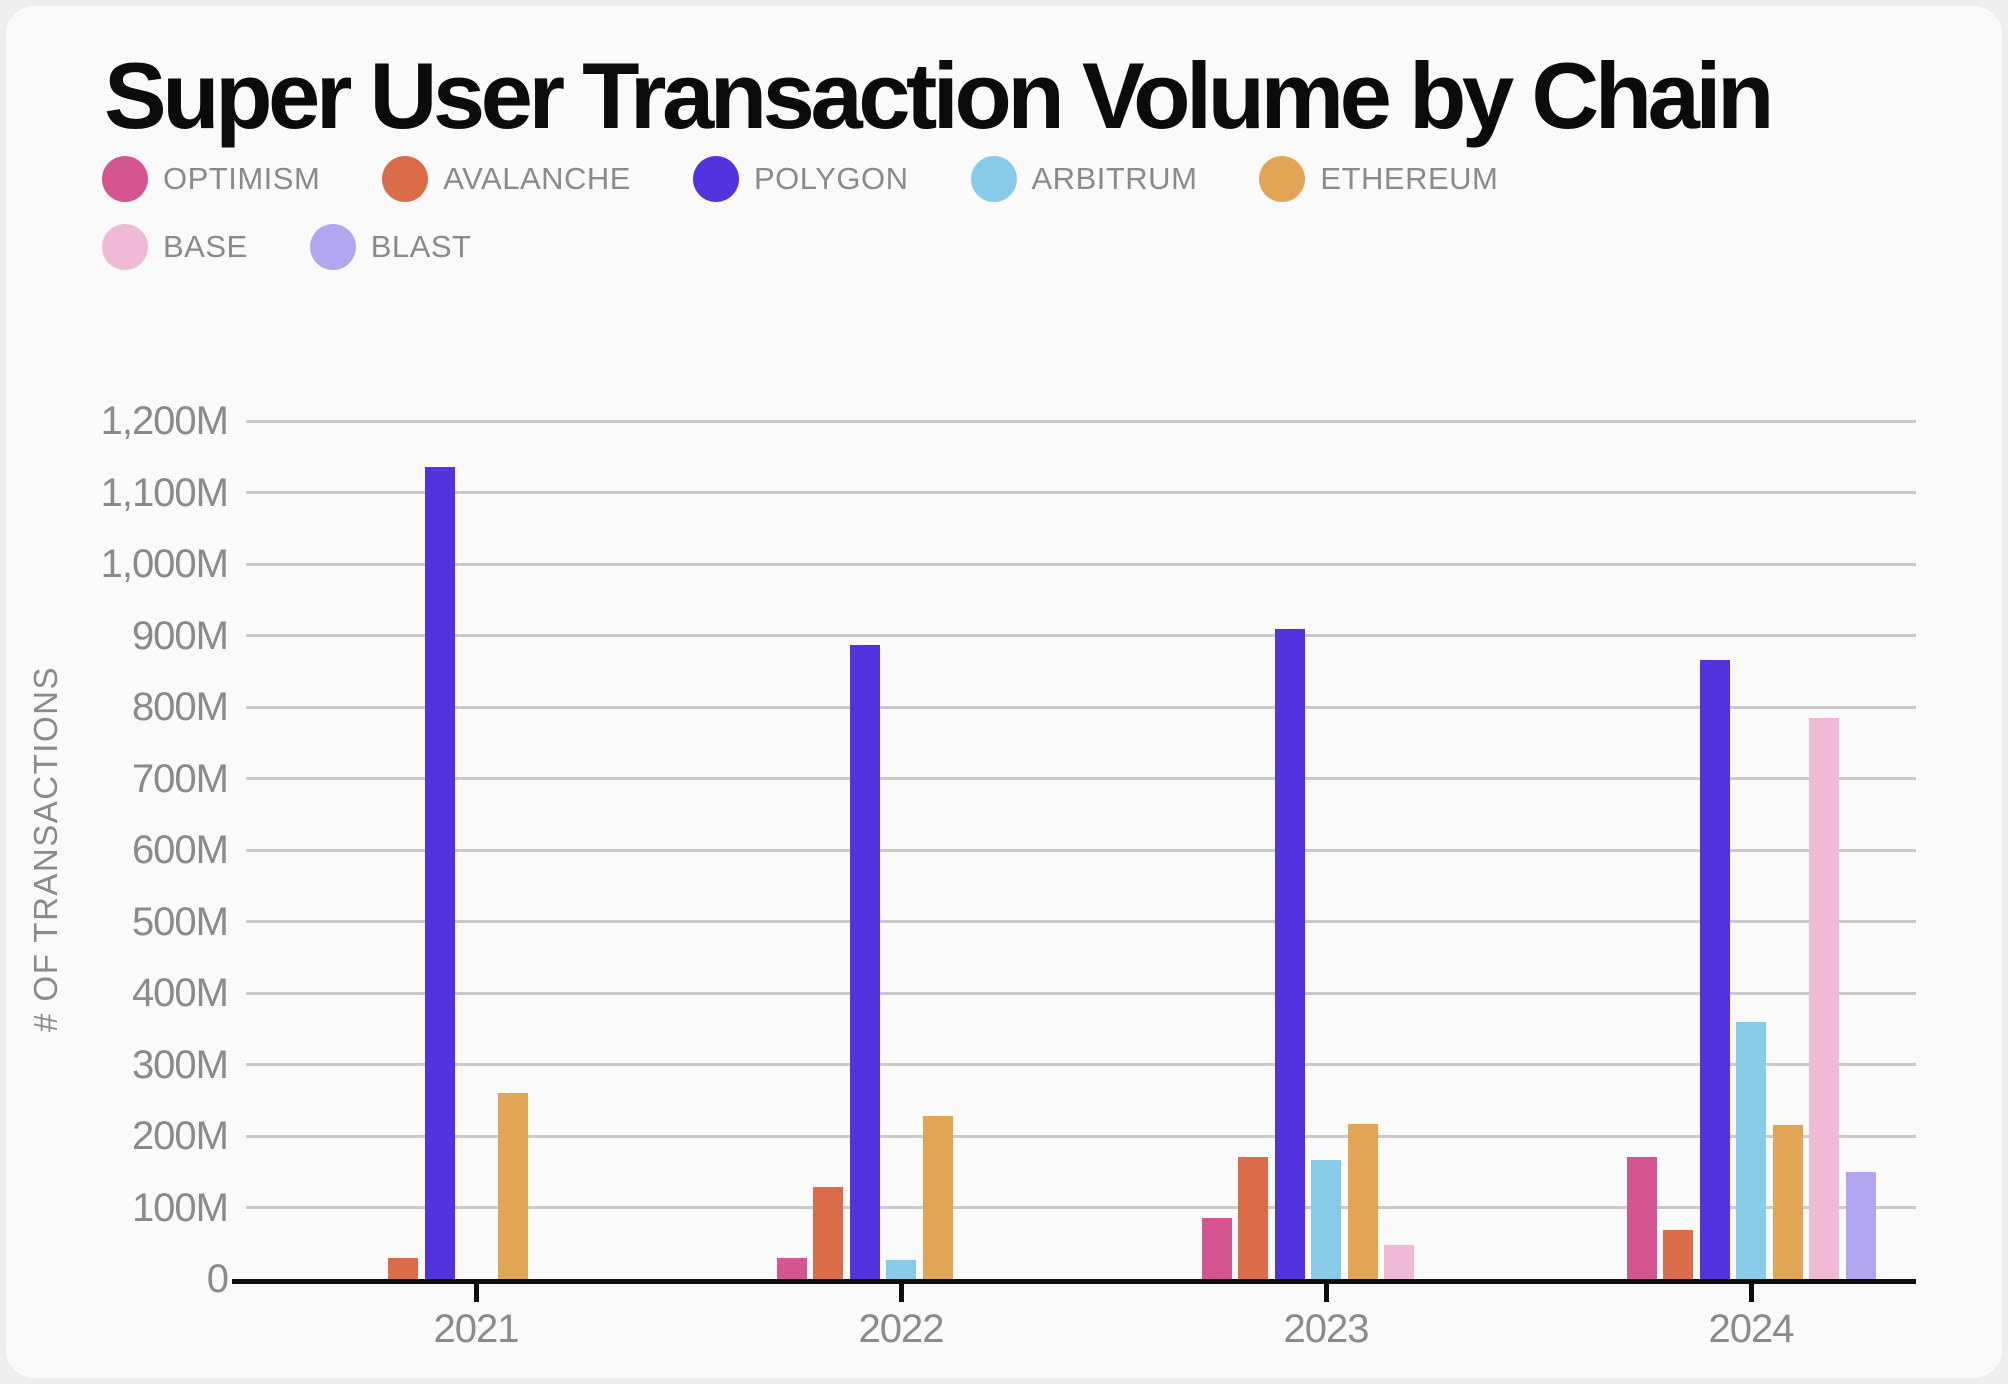 The image size is (2008, 1384). What do you see at coordinates (1081, 993) in the screenshot?
I see `gridline-400M` at bounding box center [1081, 993].